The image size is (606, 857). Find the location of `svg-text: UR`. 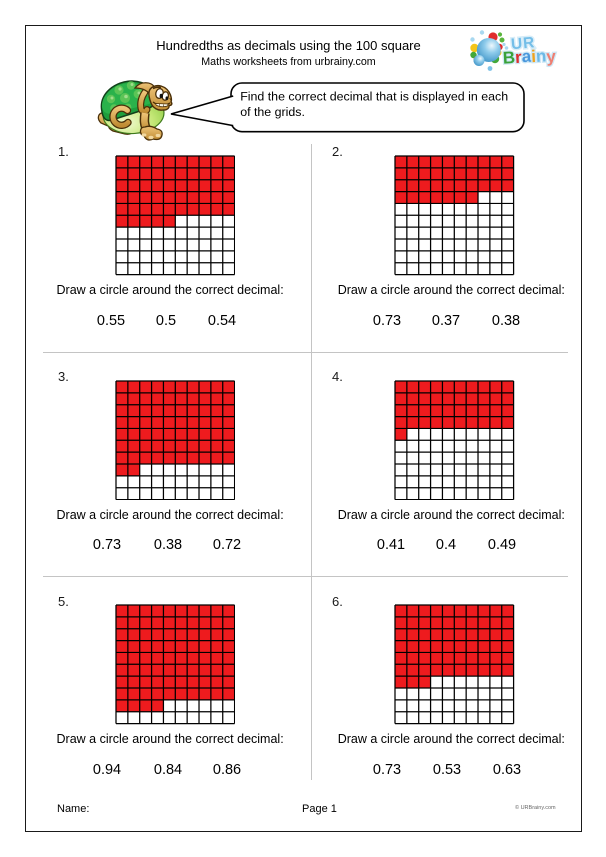

svg-text: UR is located at coordinates (522, 43).